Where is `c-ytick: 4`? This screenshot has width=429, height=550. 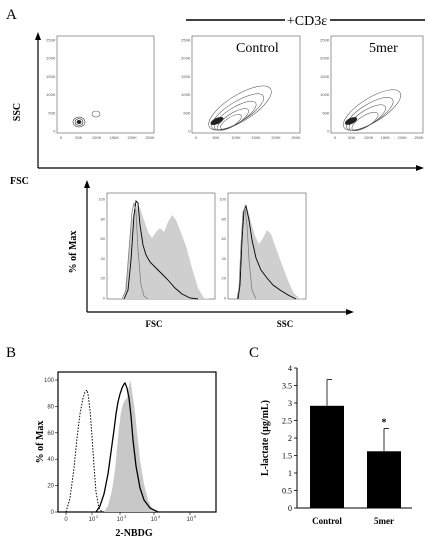 c-ytick: 4 is located at coordinates (290, 368).